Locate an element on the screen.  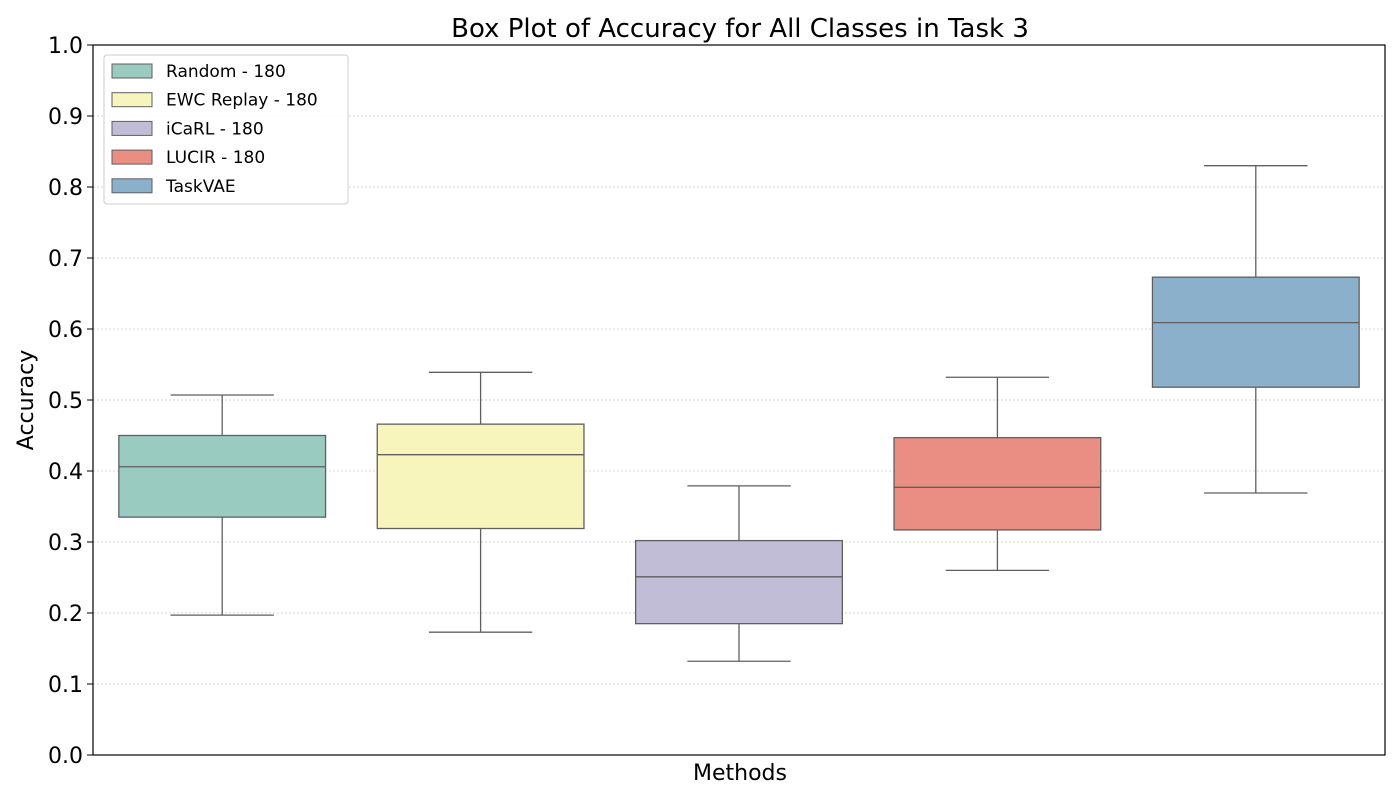
y-tick-label: 1.0 is located at coordinates (65, 46).